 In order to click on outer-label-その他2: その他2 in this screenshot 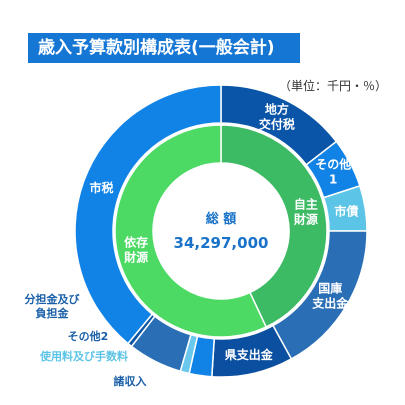, I will do `click(88, 336)`.